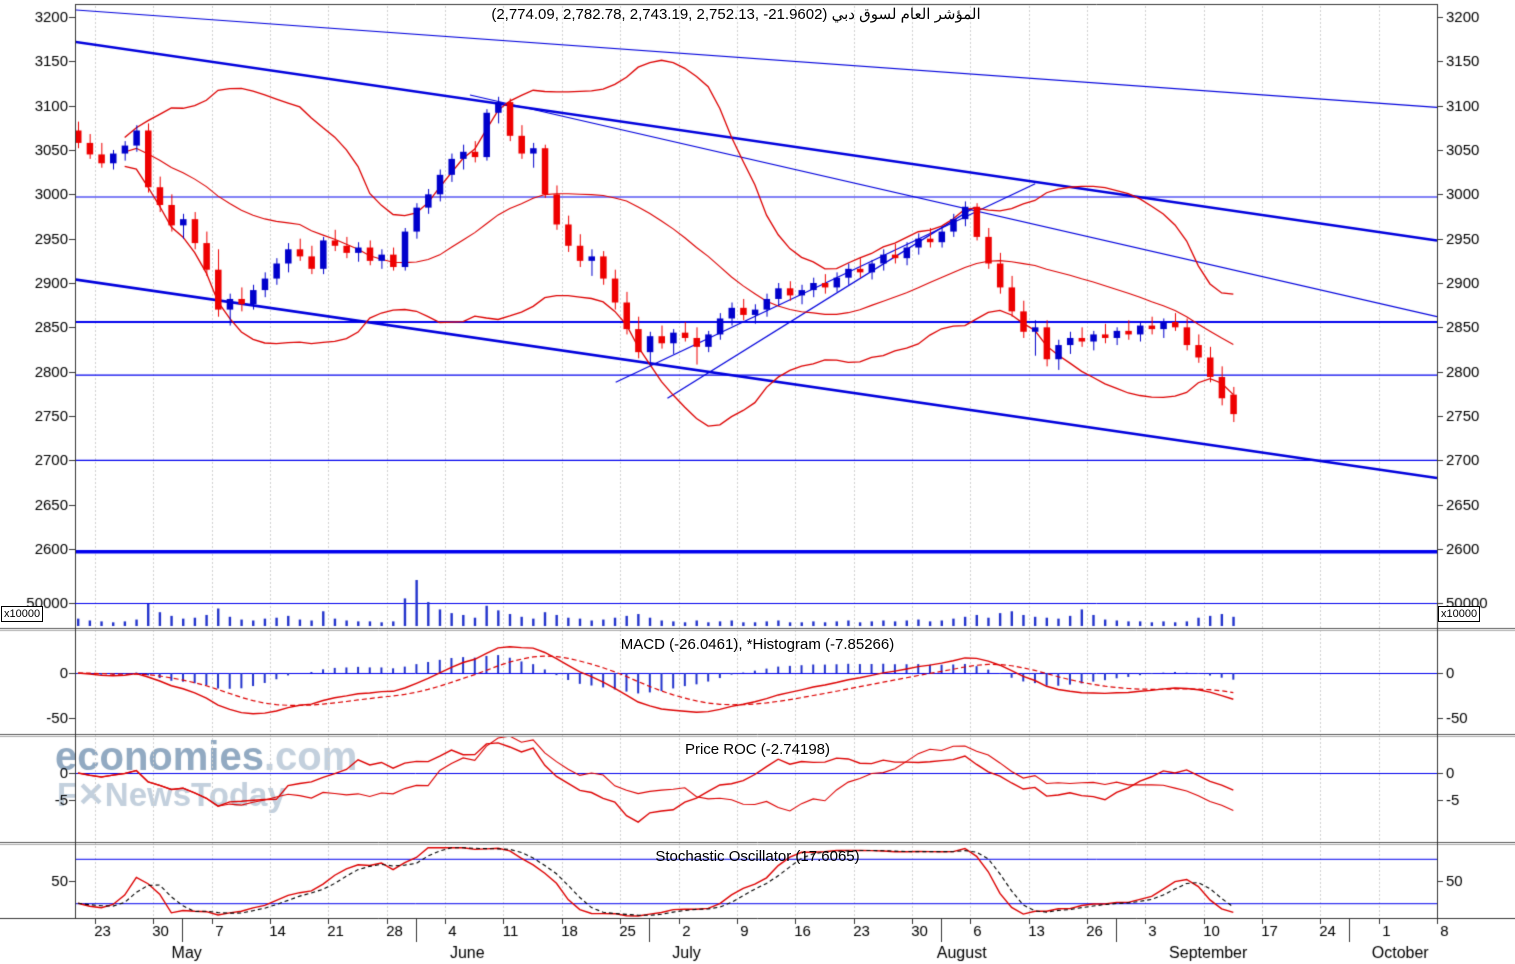 This screenshot has width=1515, height=964. What do you see at coordinates (757, 644) in the screenshot?
I see `macd-panel-label: MACD (-26.0461), *Histogram (-7.85266)` at bounding box center [757, 644].